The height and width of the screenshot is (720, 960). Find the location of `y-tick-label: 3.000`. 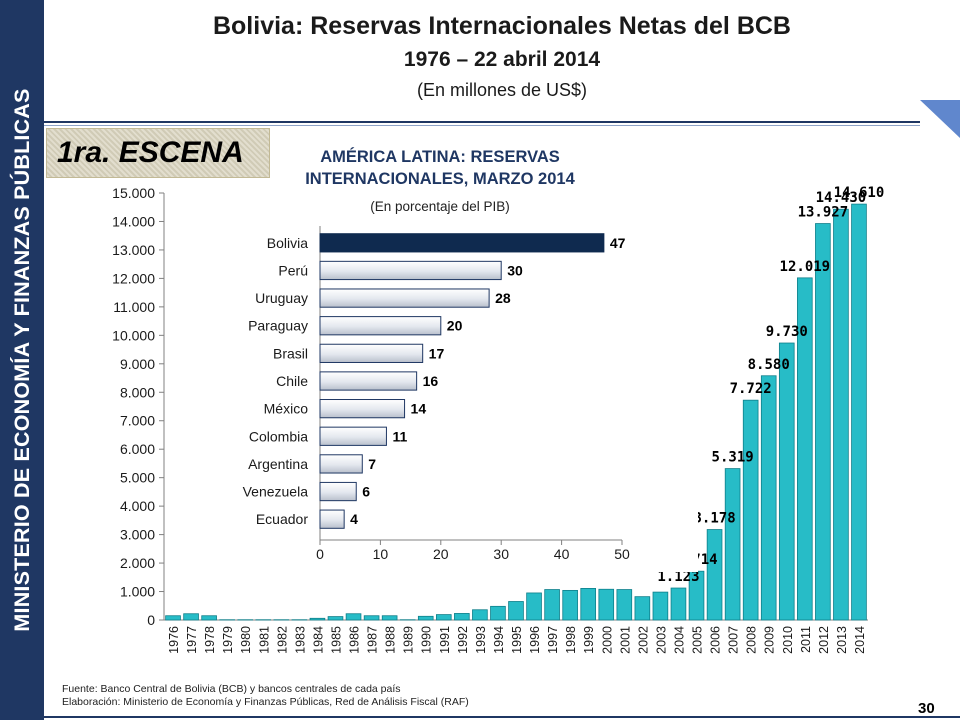

y-tick-label: 3.000 is located at coordinates (137, 535).